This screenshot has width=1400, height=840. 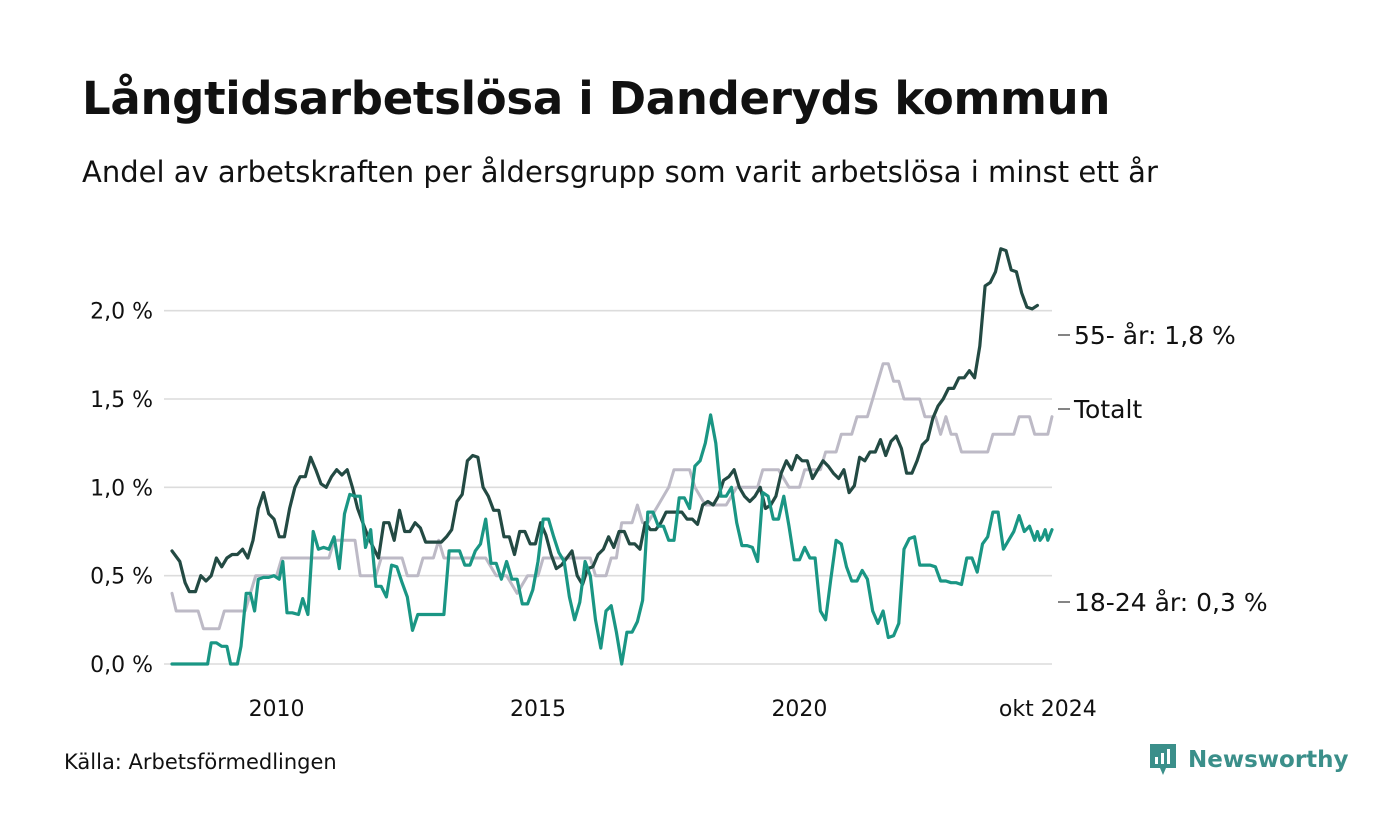 What do you see at coordinates (121, 312) in the screenshot?
I see `y-tick-label: 2,0 %` at bounding box center [121, 312].